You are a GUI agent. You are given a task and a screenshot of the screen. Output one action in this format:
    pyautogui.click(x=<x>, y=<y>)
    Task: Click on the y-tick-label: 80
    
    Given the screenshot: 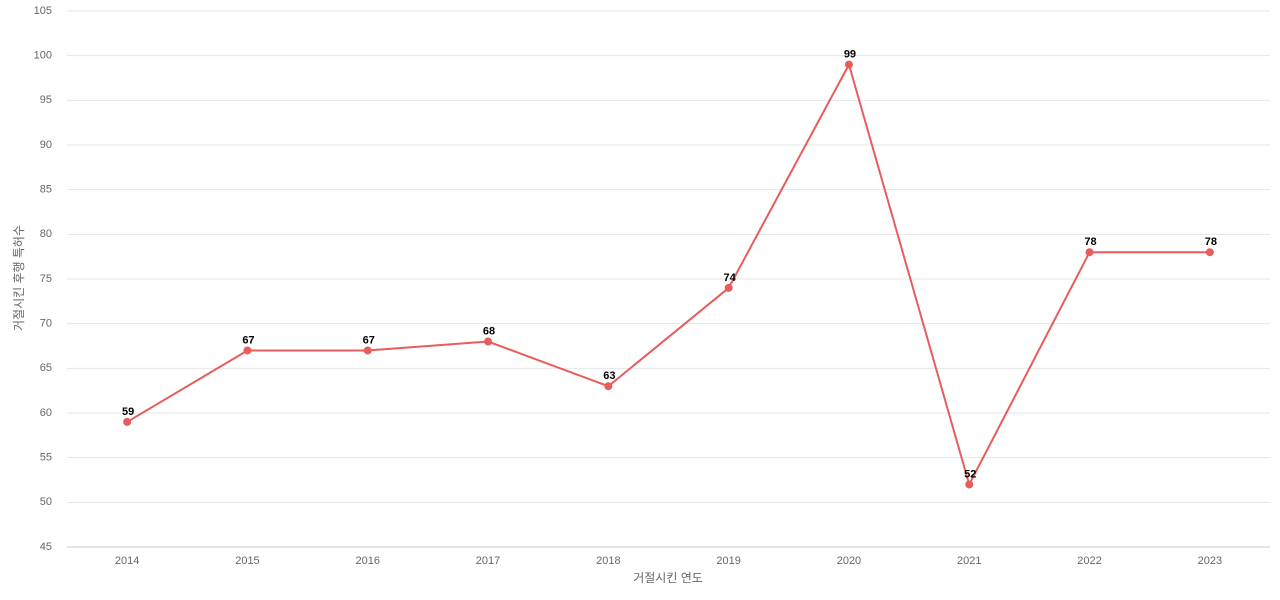 What is the action you would take?
    pyautogui.click(x=46, y=234)
    